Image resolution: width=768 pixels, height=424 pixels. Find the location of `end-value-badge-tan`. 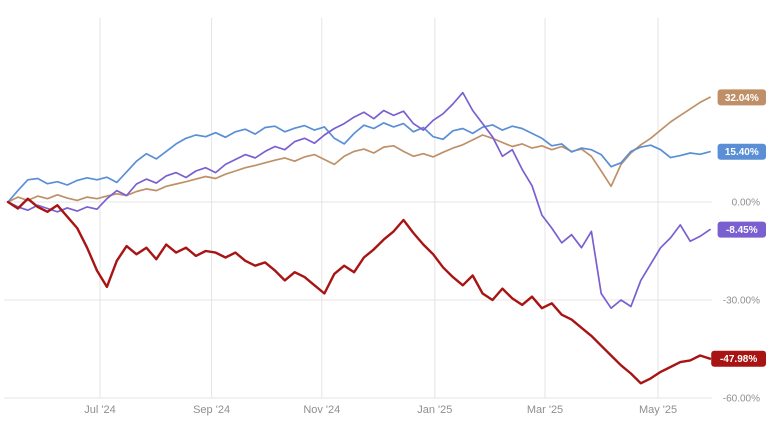

end-value-badge-tan is located at coordinates (741, 97).